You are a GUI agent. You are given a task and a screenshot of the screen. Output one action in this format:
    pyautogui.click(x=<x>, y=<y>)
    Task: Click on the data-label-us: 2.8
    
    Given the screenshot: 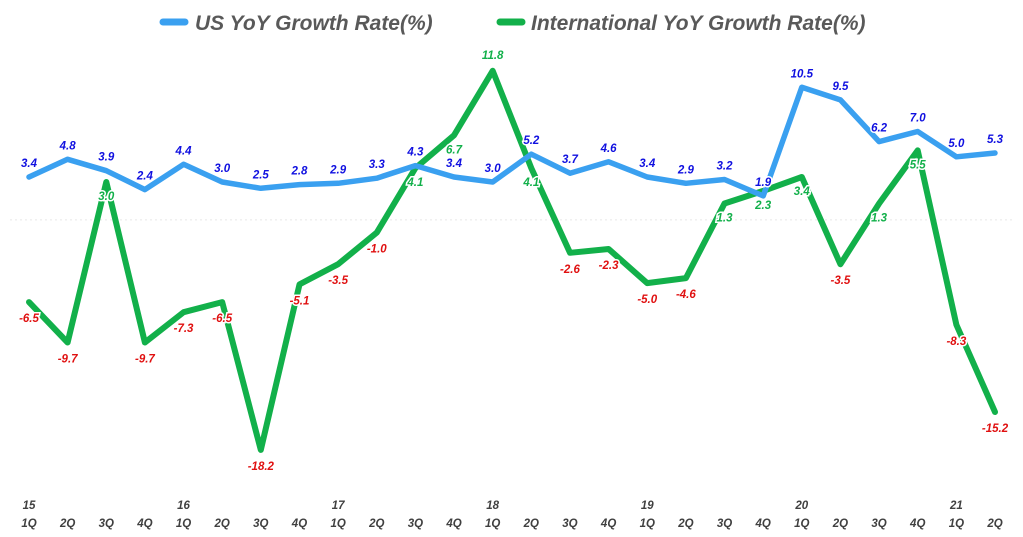 What is the action you would take?
    pyautogui.click(x=299, y=171)
    